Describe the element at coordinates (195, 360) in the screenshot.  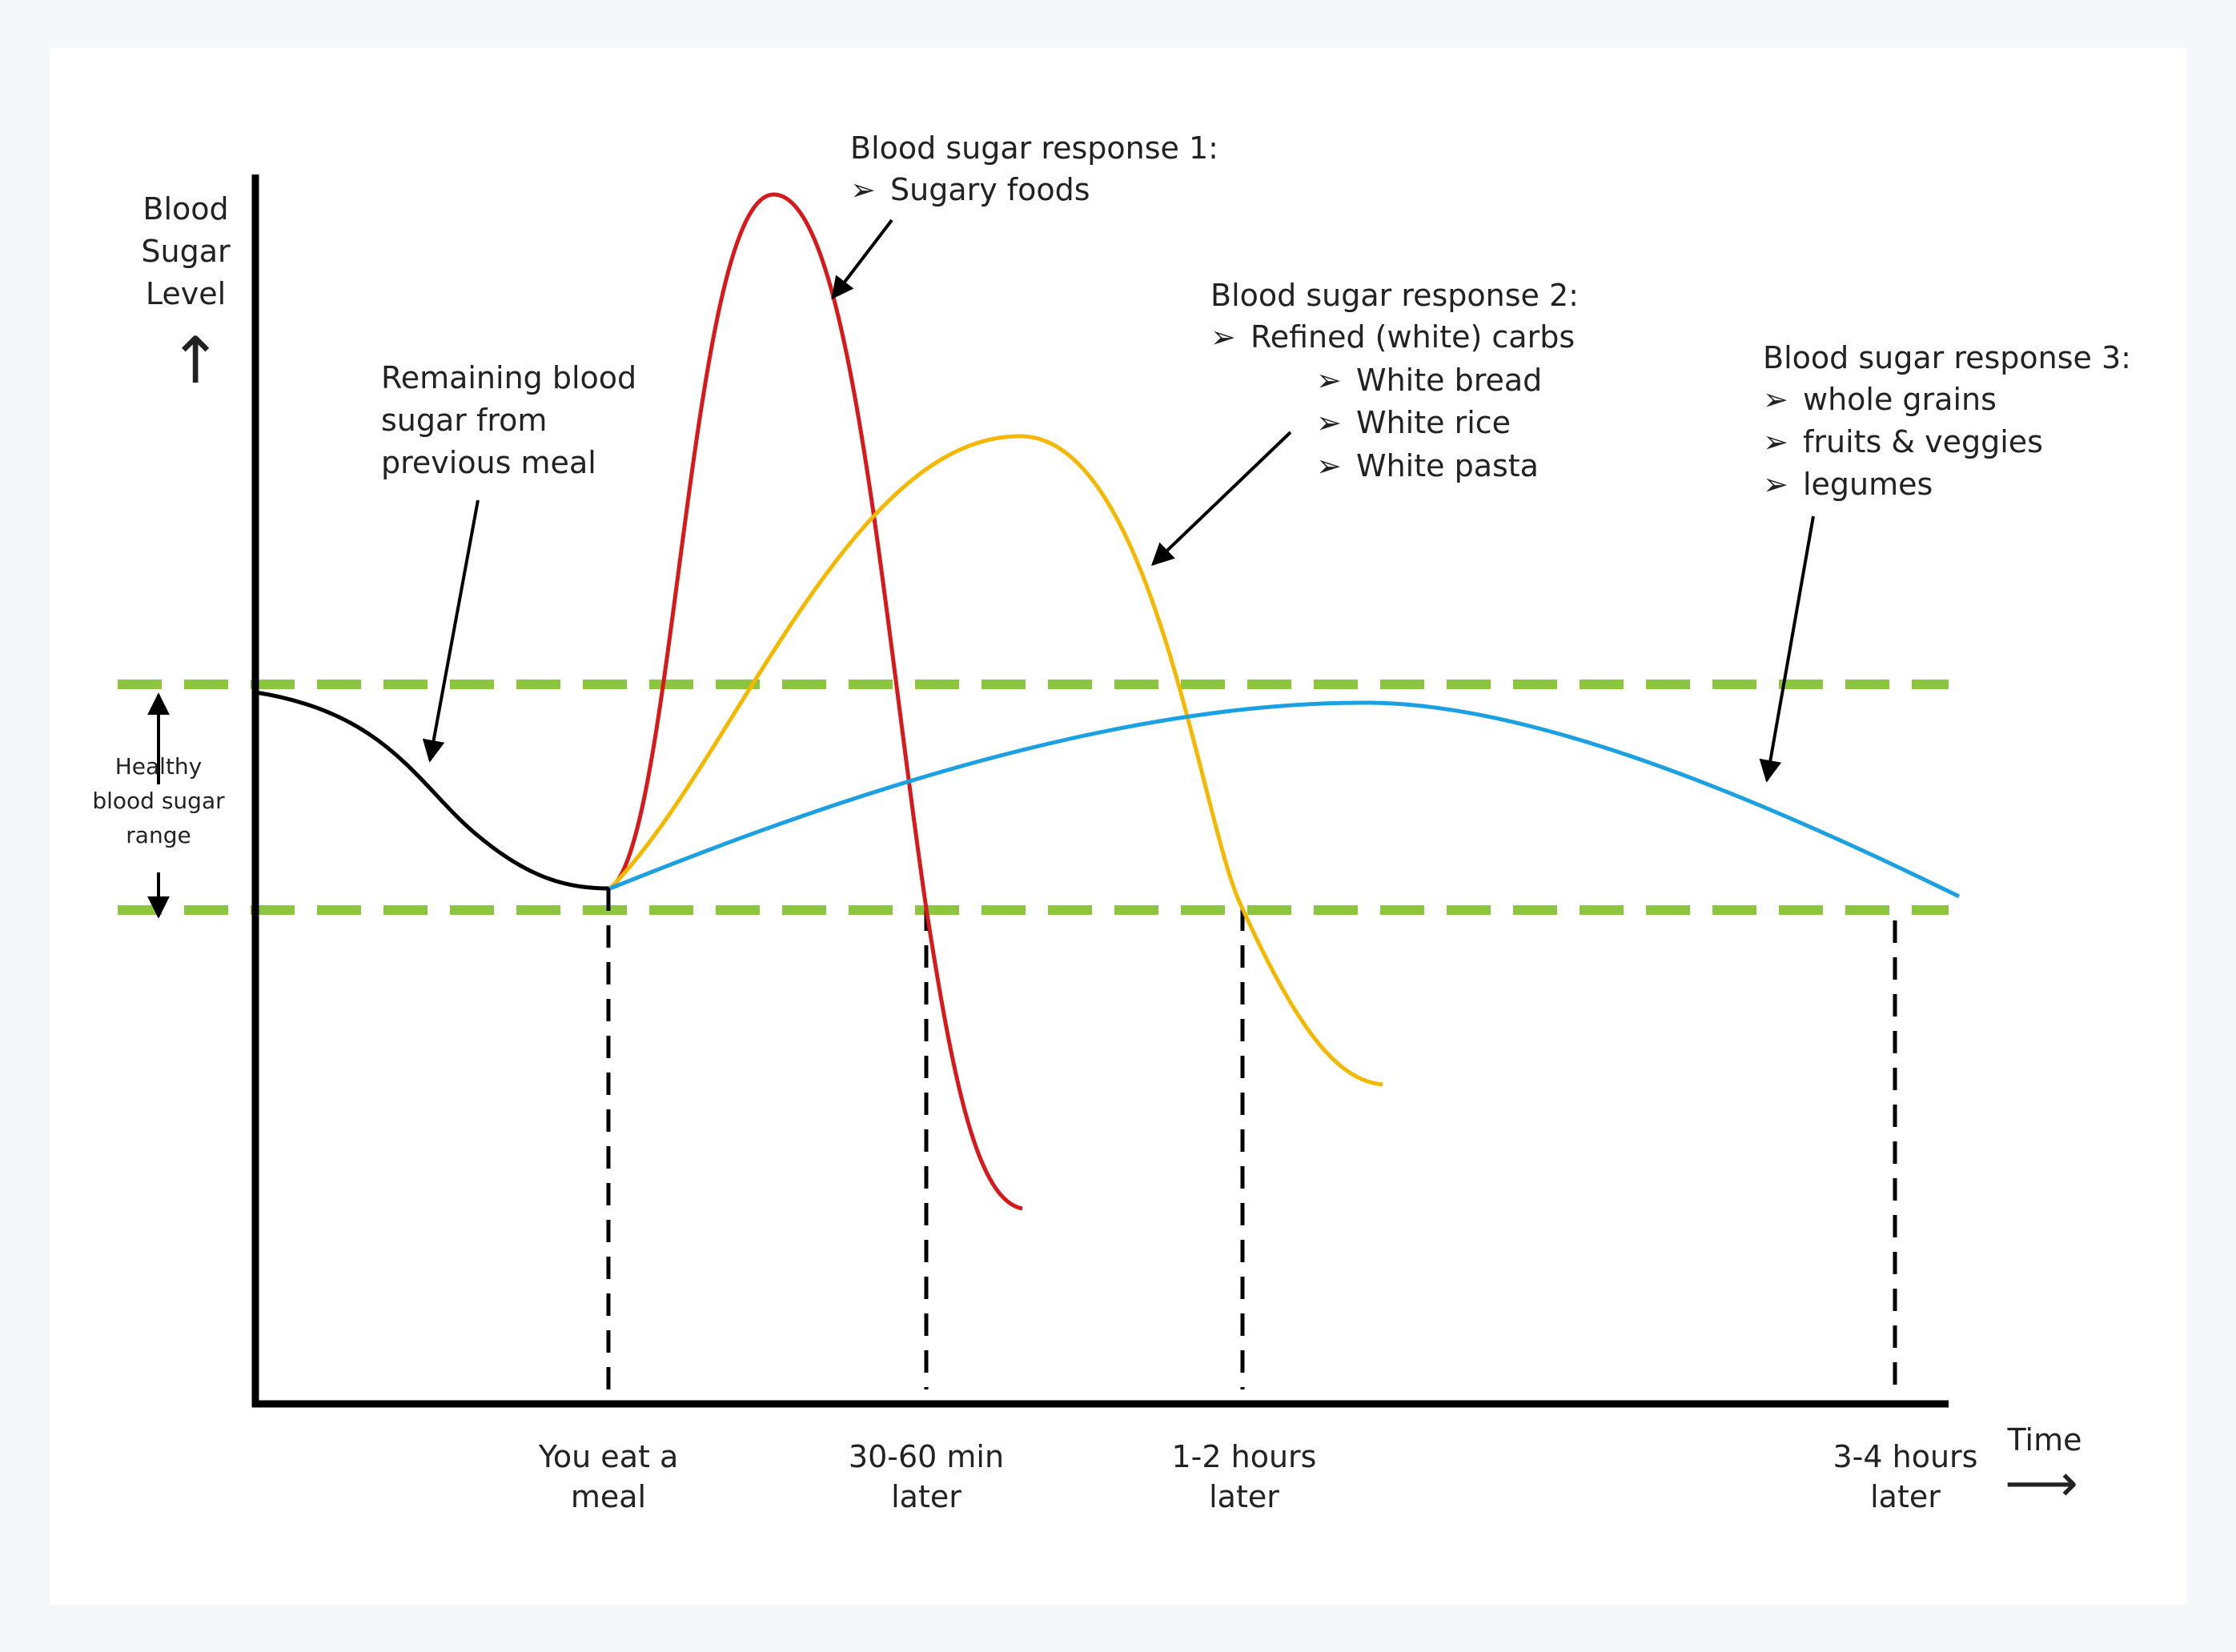
I see `y-axis-arrow-icon: ↑` at that location.